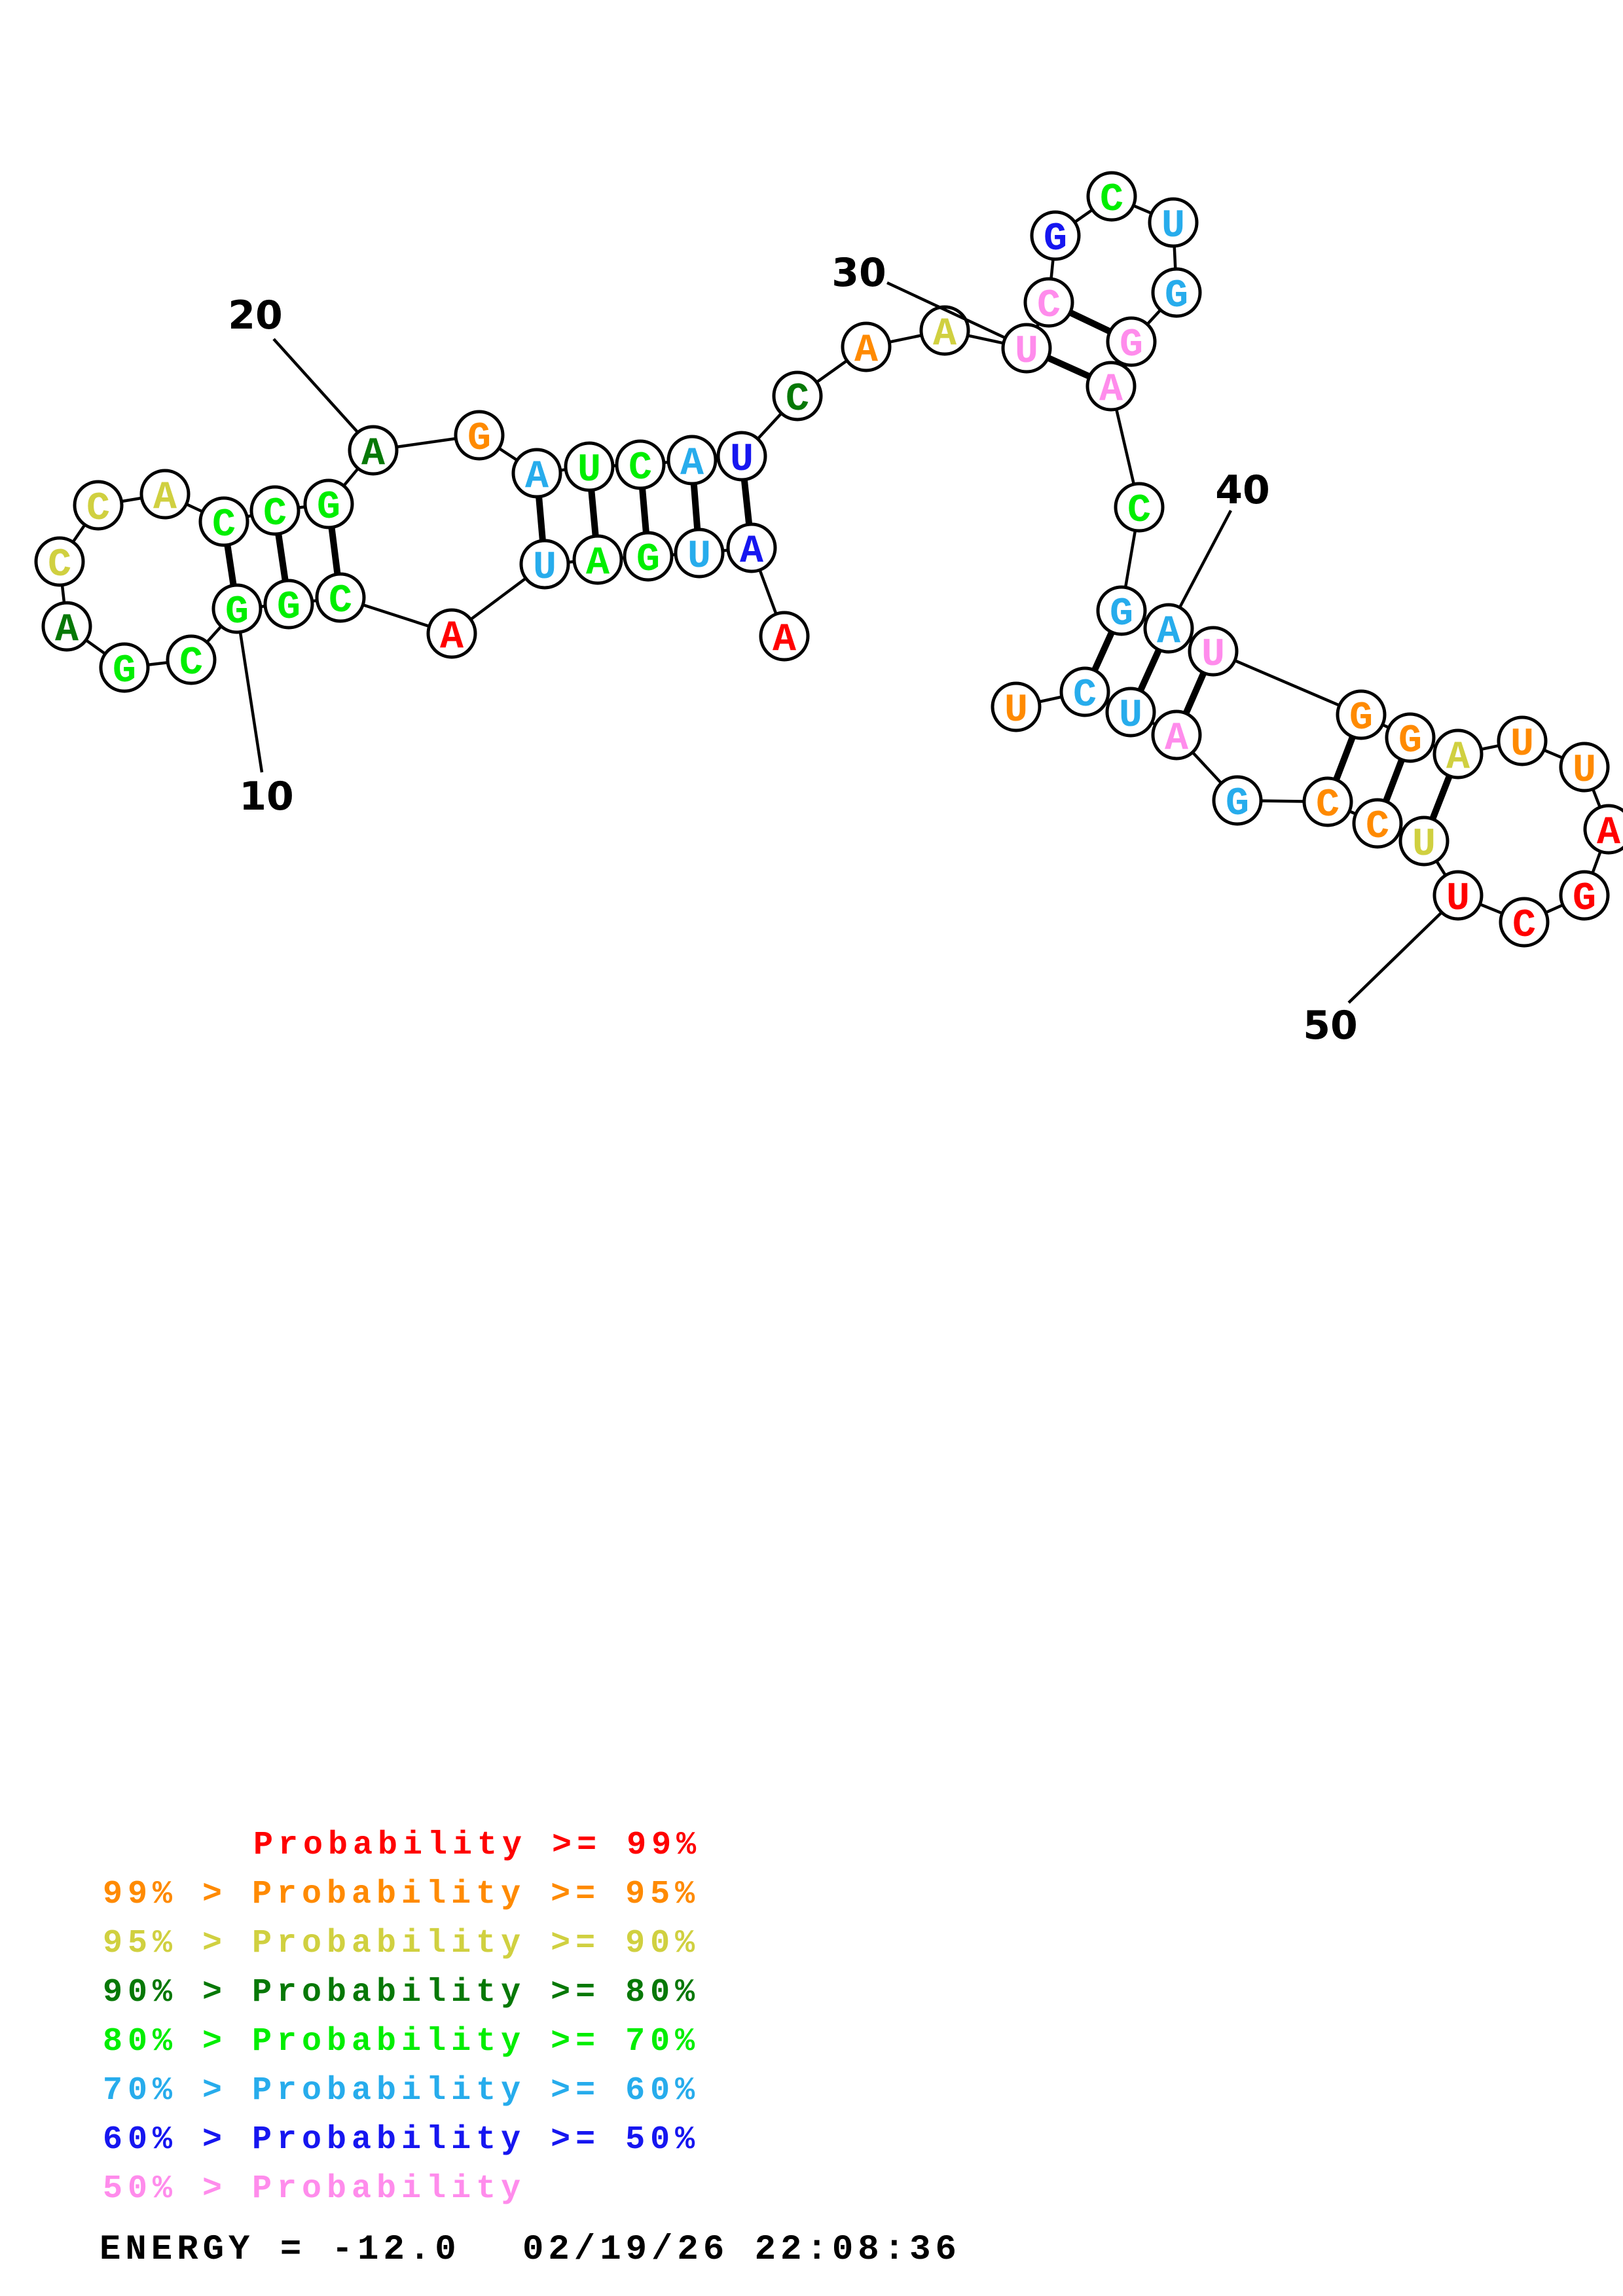  I want to click on backbone-bond, so click(1287, 683).